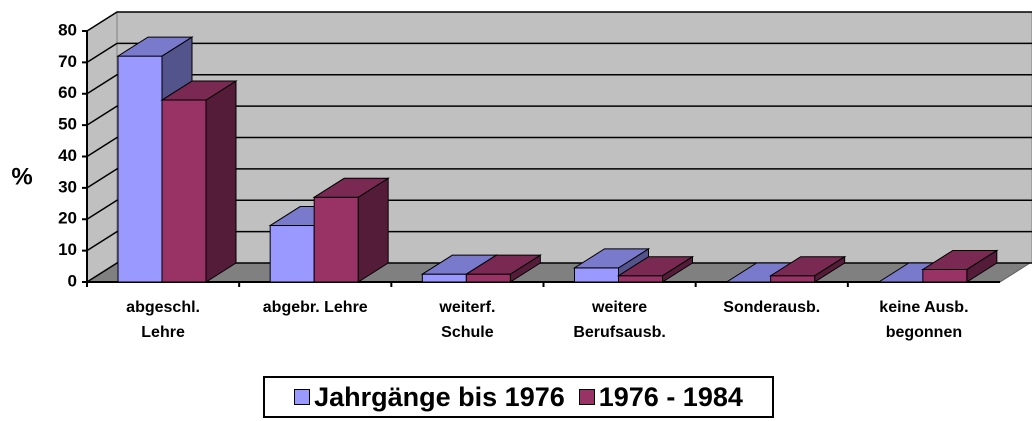  Describe the element at coordinates (439, 396) in the screenshot. I see `legend-label: Jahrgänge bis 1976` at that location.